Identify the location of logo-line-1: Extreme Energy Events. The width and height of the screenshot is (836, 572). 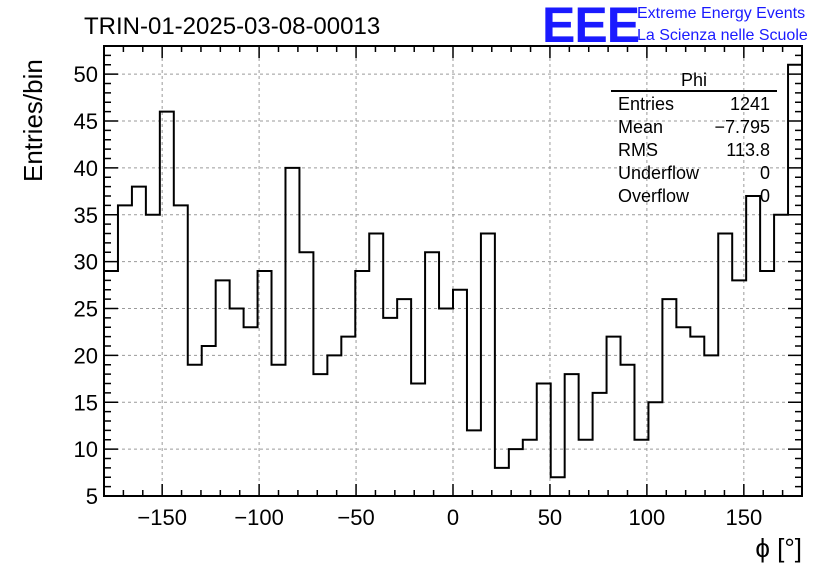
(721, 13).